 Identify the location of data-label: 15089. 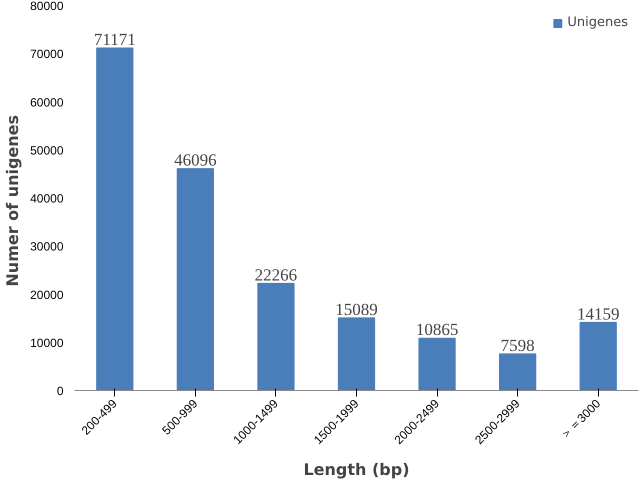
(356, 309).